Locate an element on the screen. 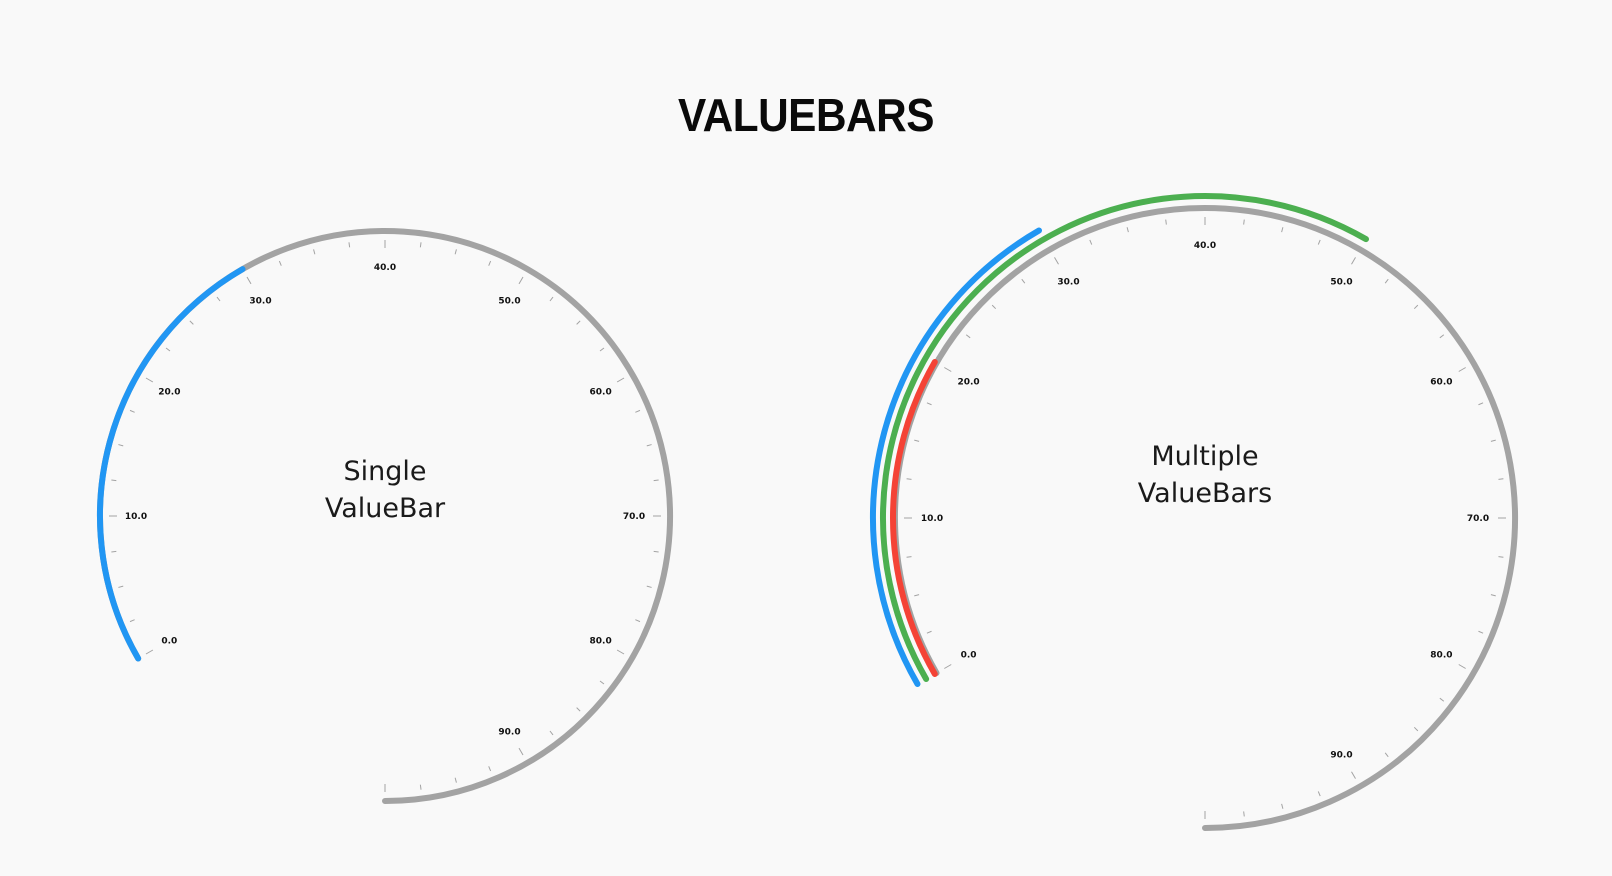 This screenshot has height=876, width=1612. page-title: VALUEBARS is located at coordinates (806, 115).